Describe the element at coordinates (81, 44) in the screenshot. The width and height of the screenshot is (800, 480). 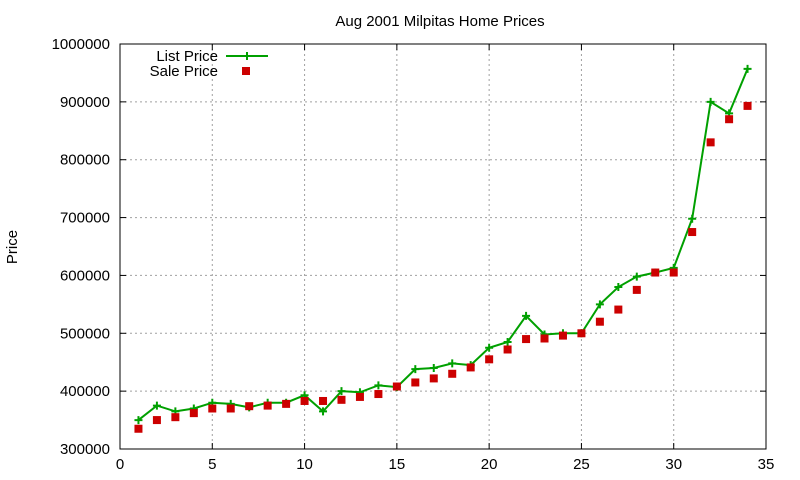
I see `y-tick-label: 1000000` at that location.